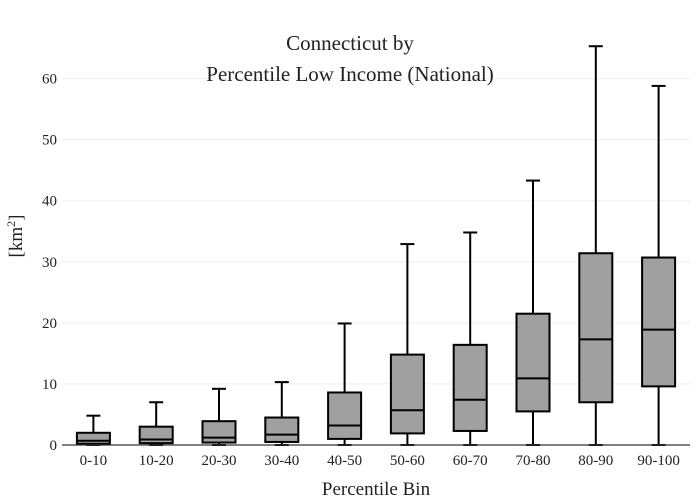 This screenshot has height=500, width=700. What do you see at coordinates (11, 224) in the screenshot?
I see `y-axis-title-superscript: 2` at bounding box center [11, 224].